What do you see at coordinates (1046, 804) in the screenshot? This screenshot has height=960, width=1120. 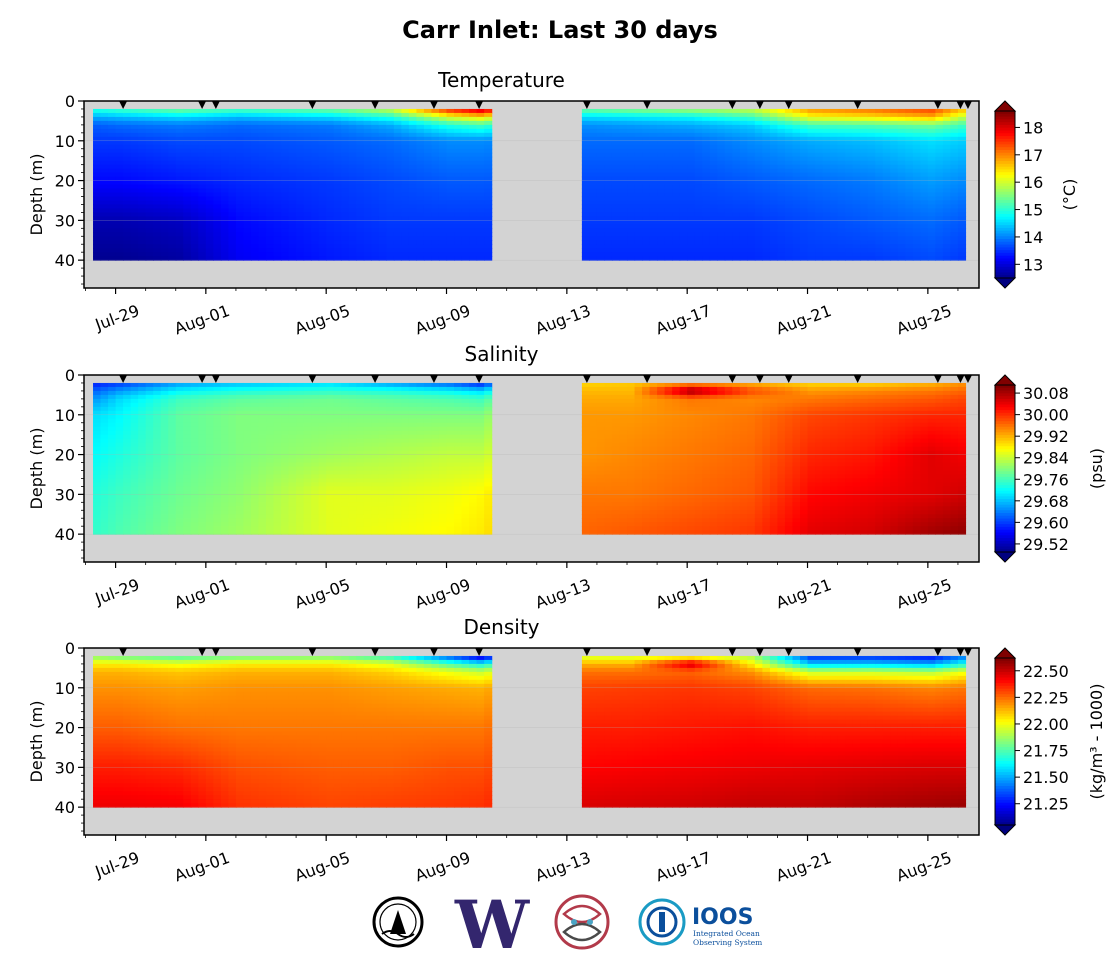 I see `colorbar-tick-label: 21.25` at bounding box center [1046, 804].